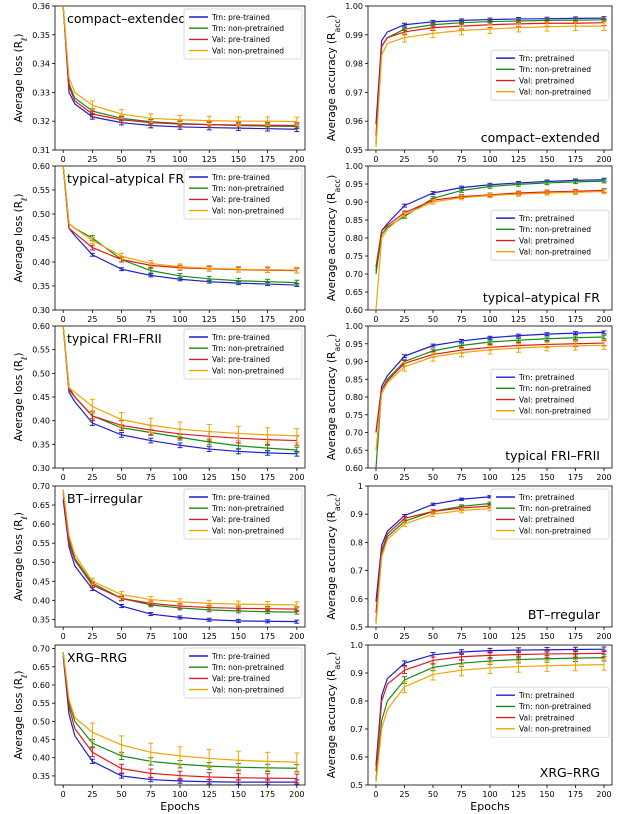 Image resolution: width=623 pixels, height=814 pixels. I want to click on y-tick-label: 0.6, so click(356, 757).